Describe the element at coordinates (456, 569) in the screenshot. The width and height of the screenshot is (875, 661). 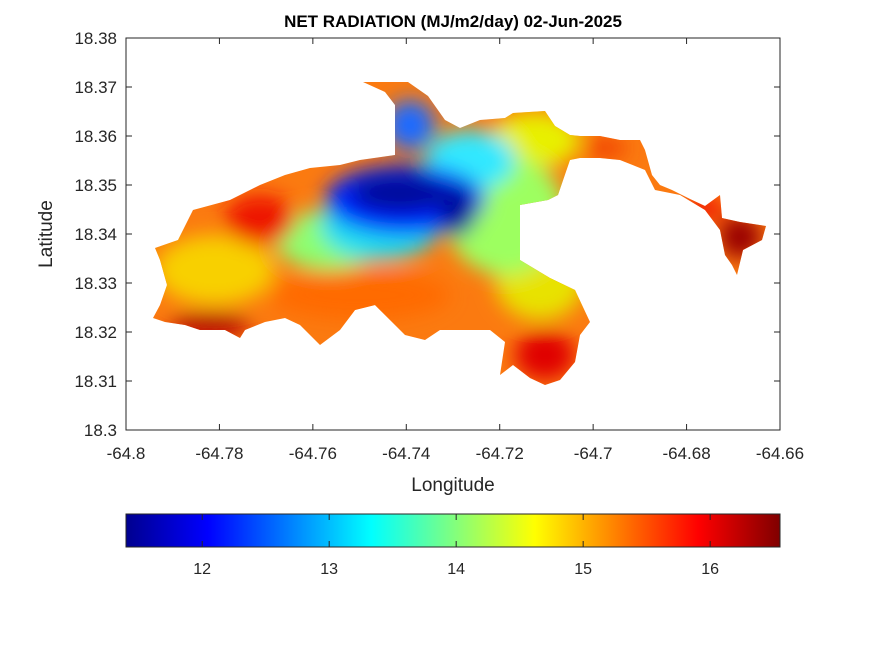
I see `colorbar-tick-label: 14` at that location.